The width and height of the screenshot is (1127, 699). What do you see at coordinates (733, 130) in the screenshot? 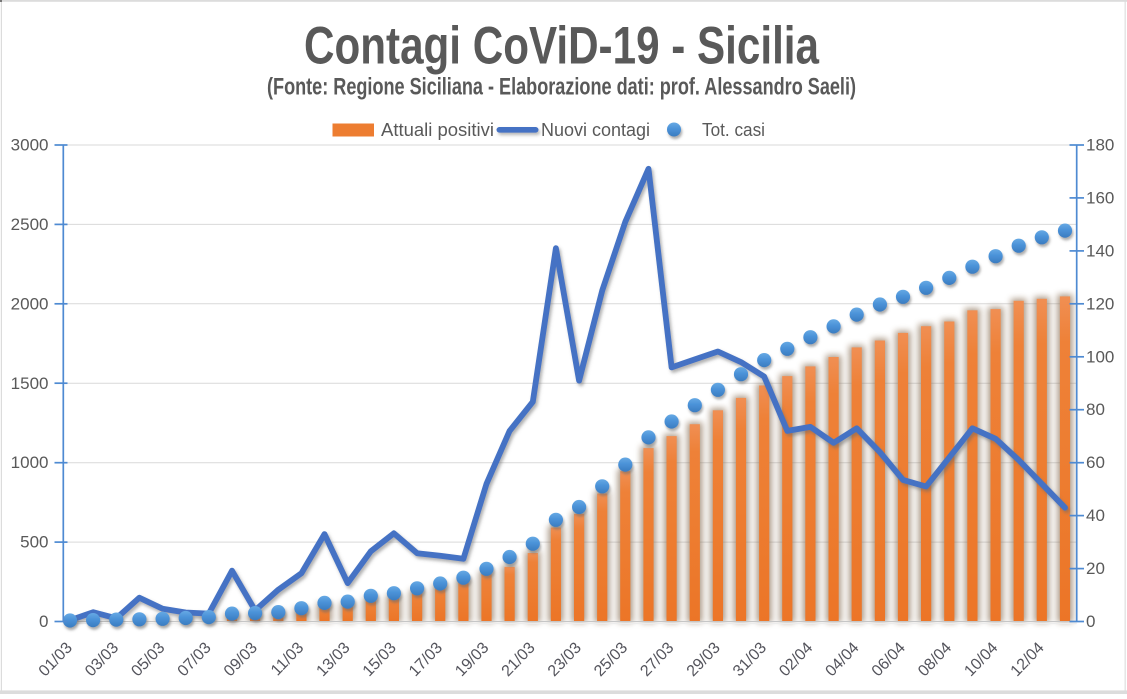
I see `svg-text: Tot. casi` at bounding box center [733, 130].